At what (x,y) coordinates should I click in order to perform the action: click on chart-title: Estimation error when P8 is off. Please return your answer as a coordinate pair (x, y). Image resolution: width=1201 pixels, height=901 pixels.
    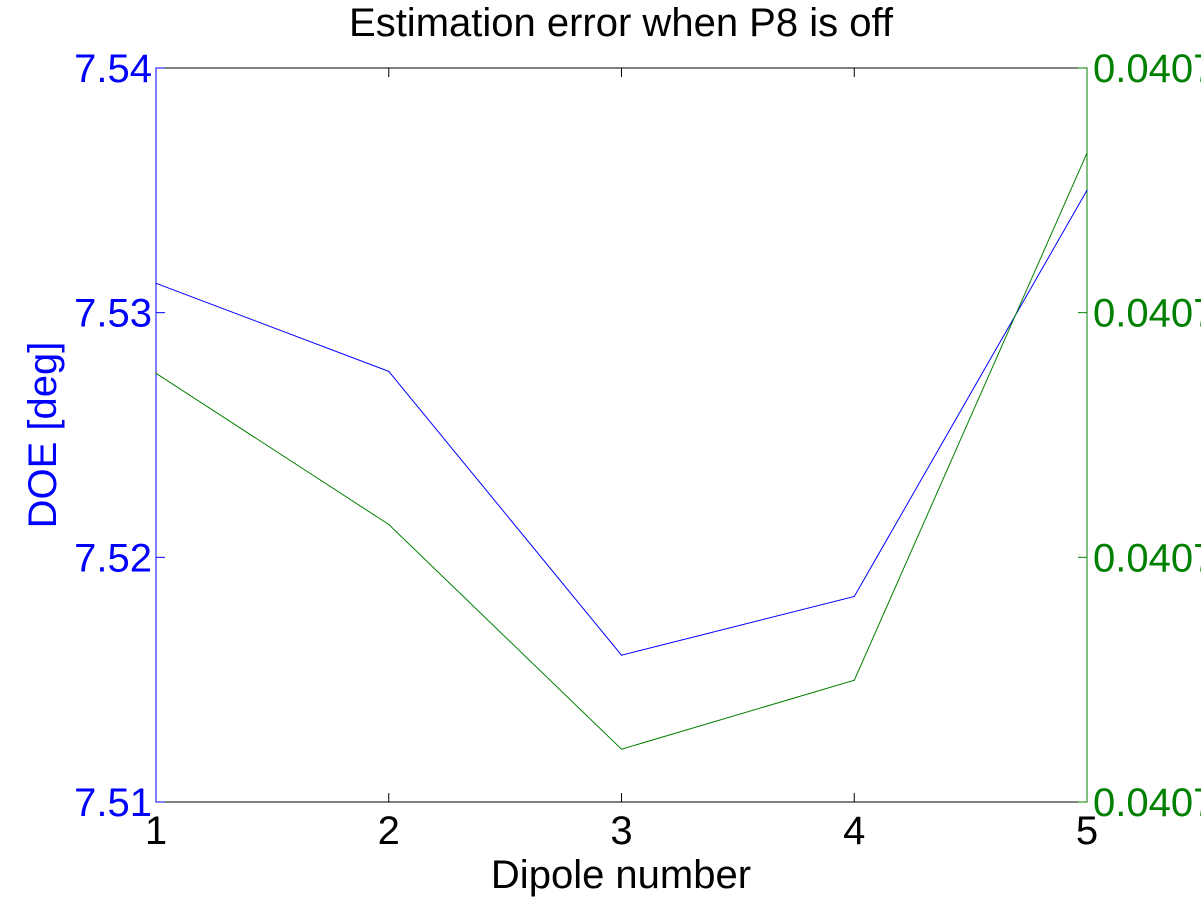
    Looking at the image, I should click on (621, 23).